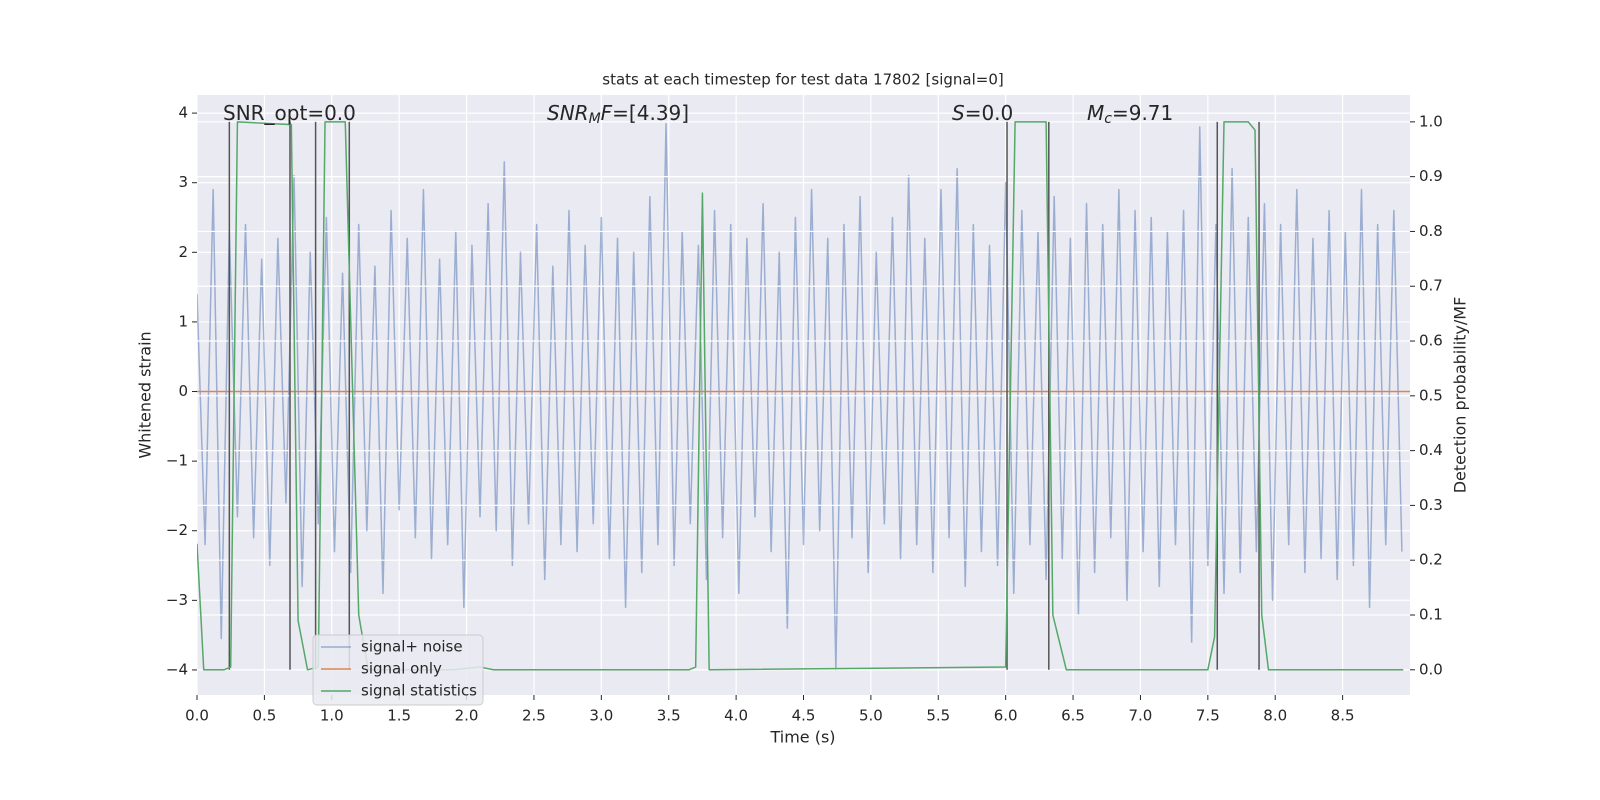  Describe the element at coordinates (1431, 341) in the screenshot. I see `y2-tick-label: 0.6` at that location.